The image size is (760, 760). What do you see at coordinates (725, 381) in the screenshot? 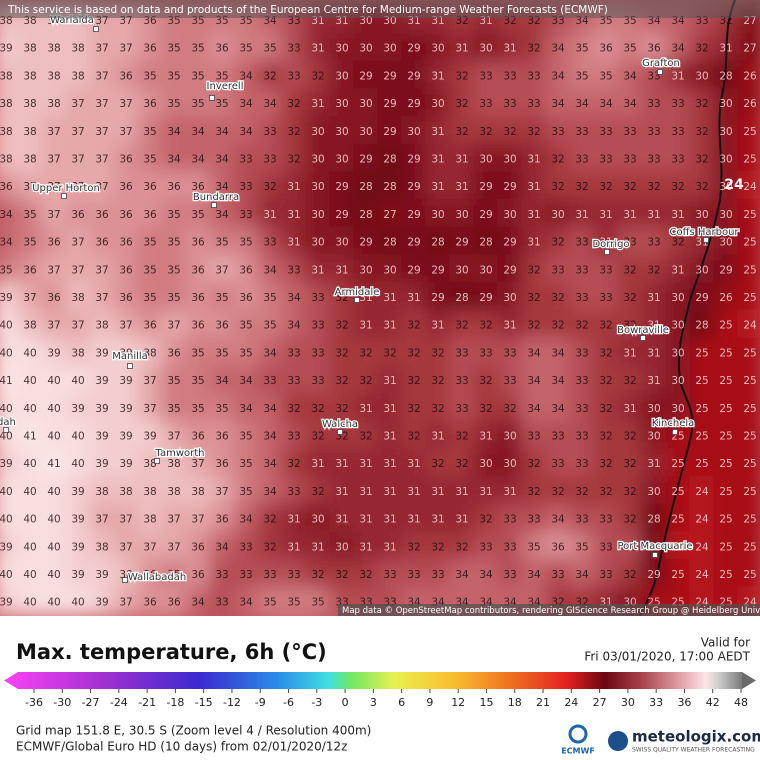
I see `cell-value: 25` at bounding box center [725, 381].